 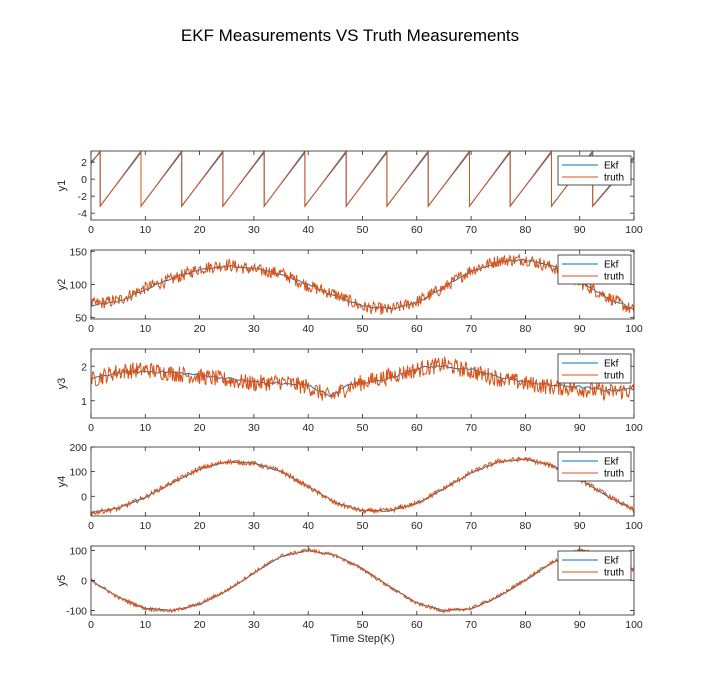 What do you see at coordinates (62, 384) in the screenshot?
I see `y-axis-label: y3` at bounding box center [62, 384].